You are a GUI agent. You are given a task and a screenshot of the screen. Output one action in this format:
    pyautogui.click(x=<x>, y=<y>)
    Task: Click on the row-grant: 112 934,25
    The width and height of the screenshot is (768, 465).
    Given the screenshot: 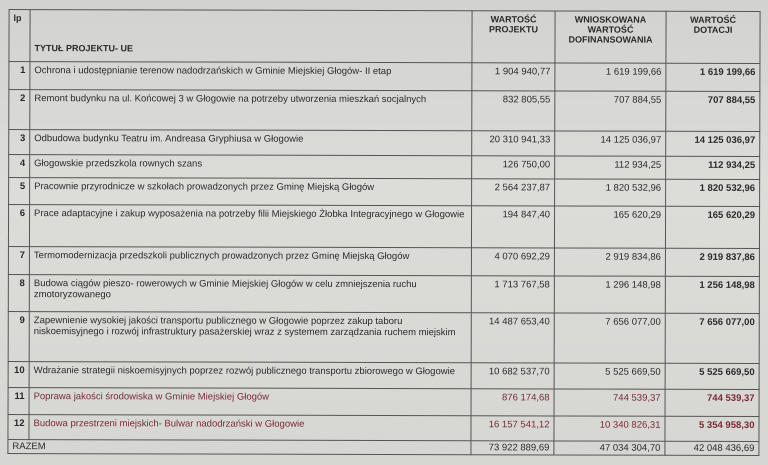 What is the action you would take?
    pyautogui.click(x=712, y=168)
    